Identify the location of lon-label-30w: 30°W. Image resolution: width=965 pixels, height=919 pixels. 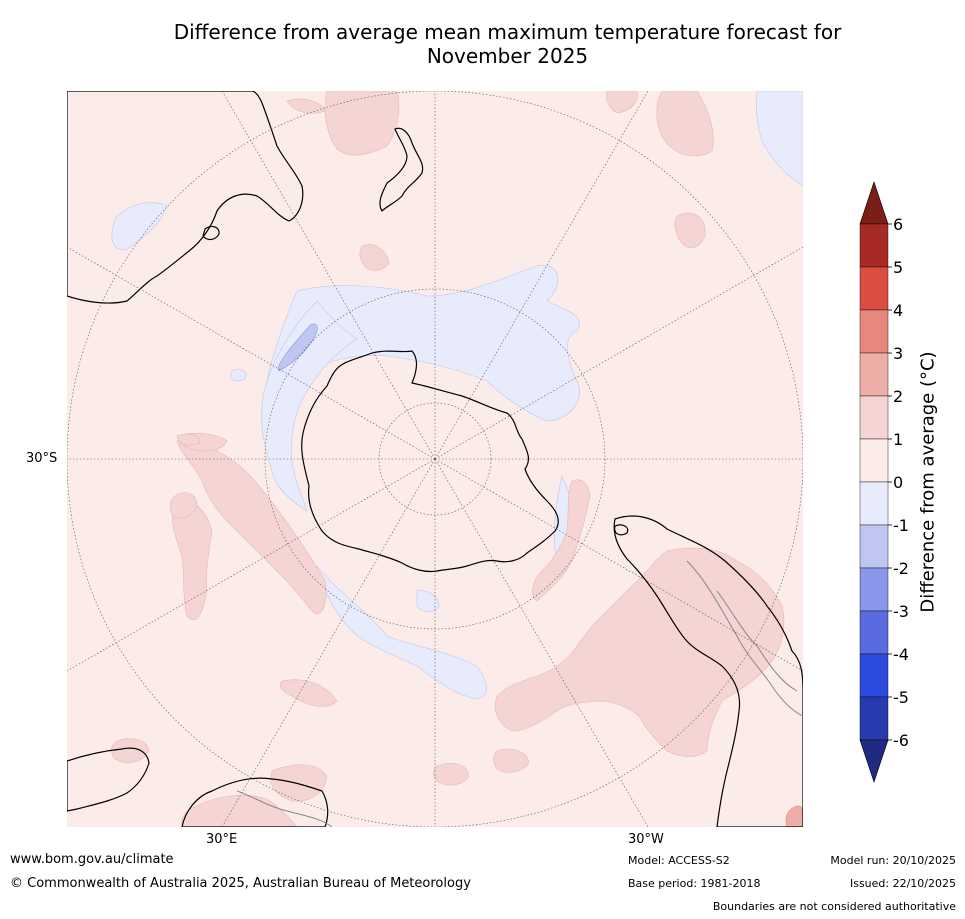
(646, 839).